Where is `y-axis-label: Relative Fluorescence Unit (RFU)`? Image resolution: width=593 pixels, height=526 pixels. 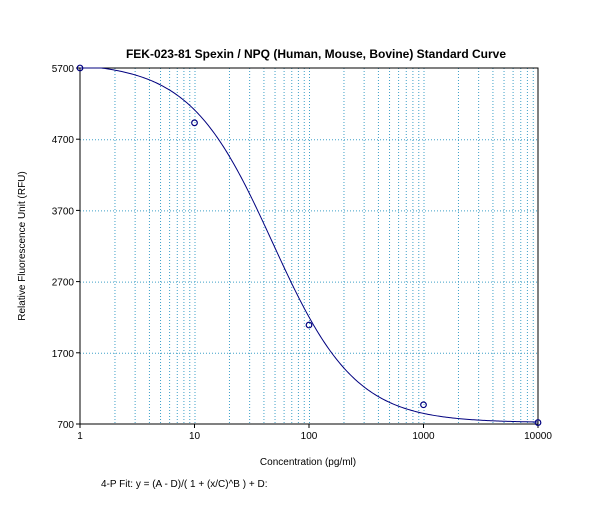
y-axis-label: Relative Fluorescence Unit (RFU) is located at coordinates (22, 246).